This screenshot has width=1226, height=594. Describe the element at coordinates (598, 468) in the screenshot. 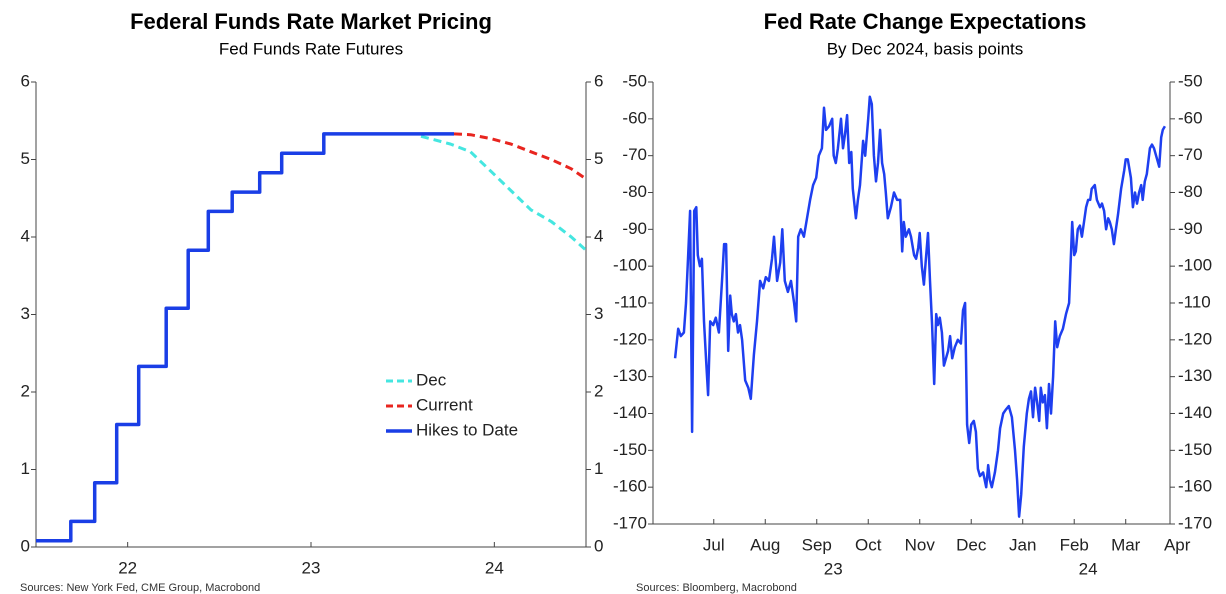

I see `y2-tick-label: 1` at that location.